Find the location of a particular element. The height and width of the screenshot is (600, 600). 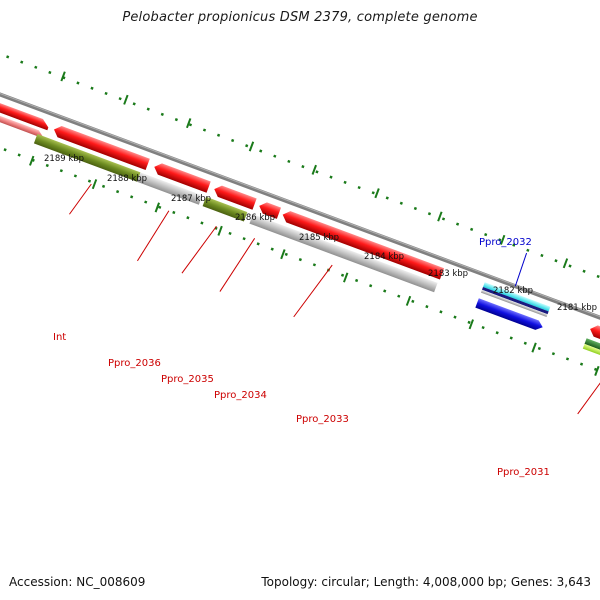

cds-feature-int-light is located at coordinates (23, 110).